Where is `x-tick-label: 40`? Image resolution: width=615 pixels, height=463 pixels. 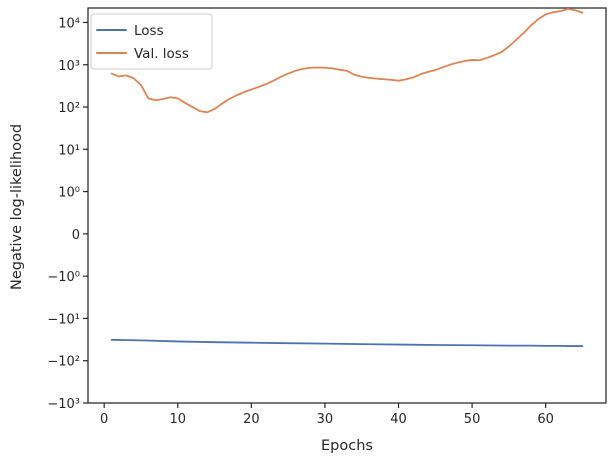 x-tick-label: 40 is located at coordinates (398, 419).